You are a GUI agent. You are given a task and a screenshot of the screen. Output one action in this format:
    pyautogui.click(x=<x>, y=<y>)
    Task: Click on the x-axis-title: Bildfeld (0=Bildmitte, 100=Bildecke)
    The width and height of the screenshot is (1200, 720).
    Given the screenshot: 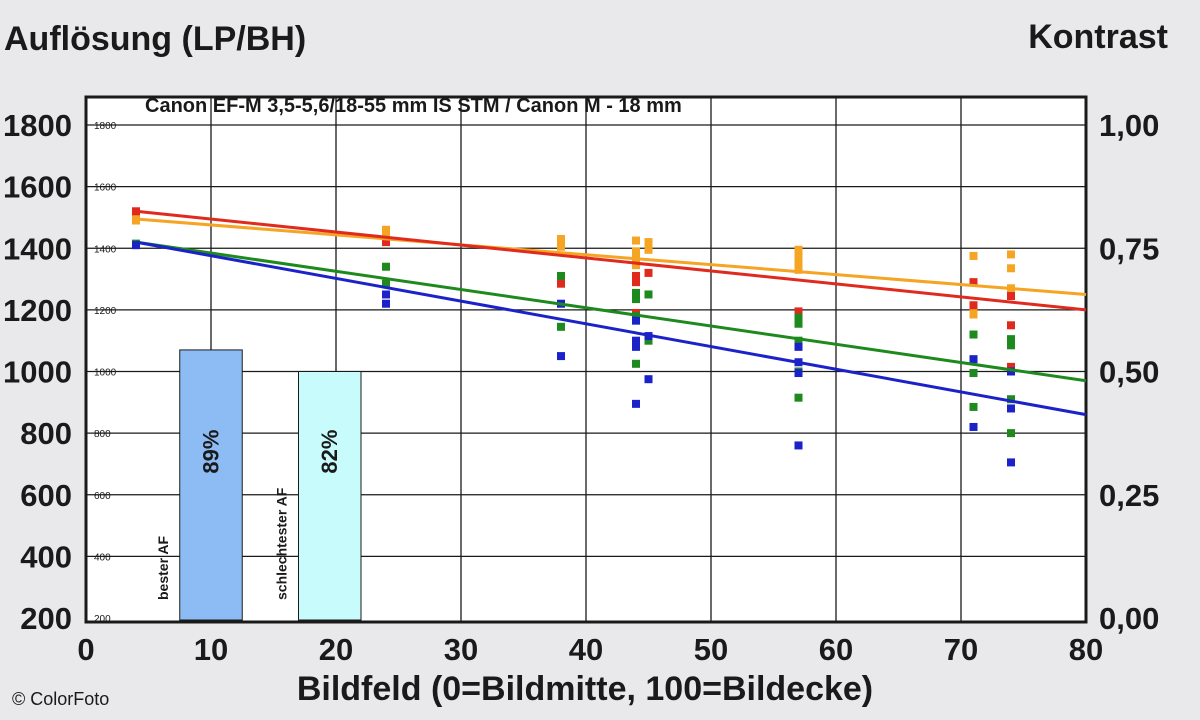 What is the action you would take?
    pyautogui.click(x=585, y=689)
    